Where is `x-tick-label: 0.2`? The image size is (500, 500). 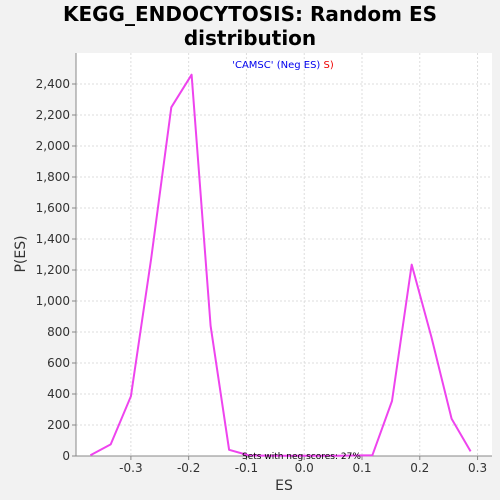
x-tick-label: 0.2 is located at coordinates (419, 468).